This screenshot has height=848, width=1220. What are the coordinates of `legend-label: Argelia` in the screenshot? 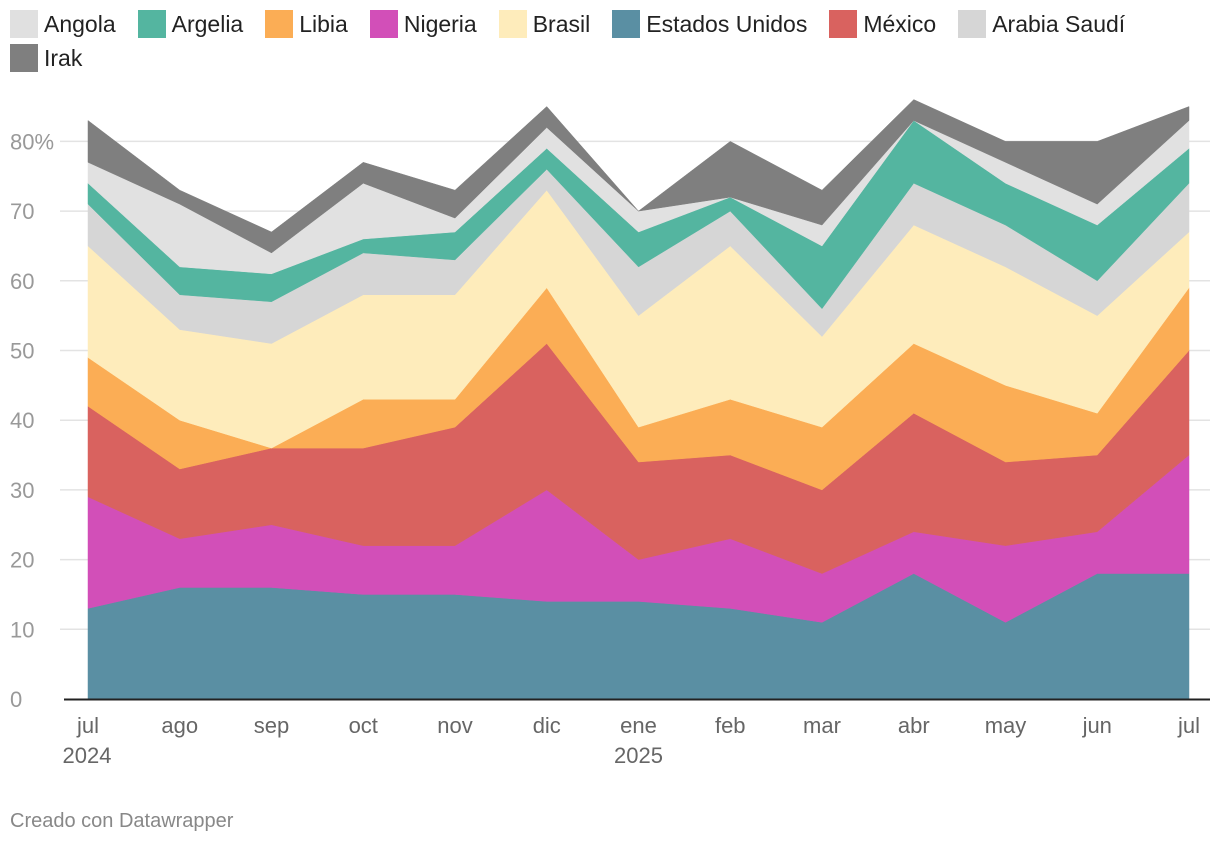 It's located at (207, 23).